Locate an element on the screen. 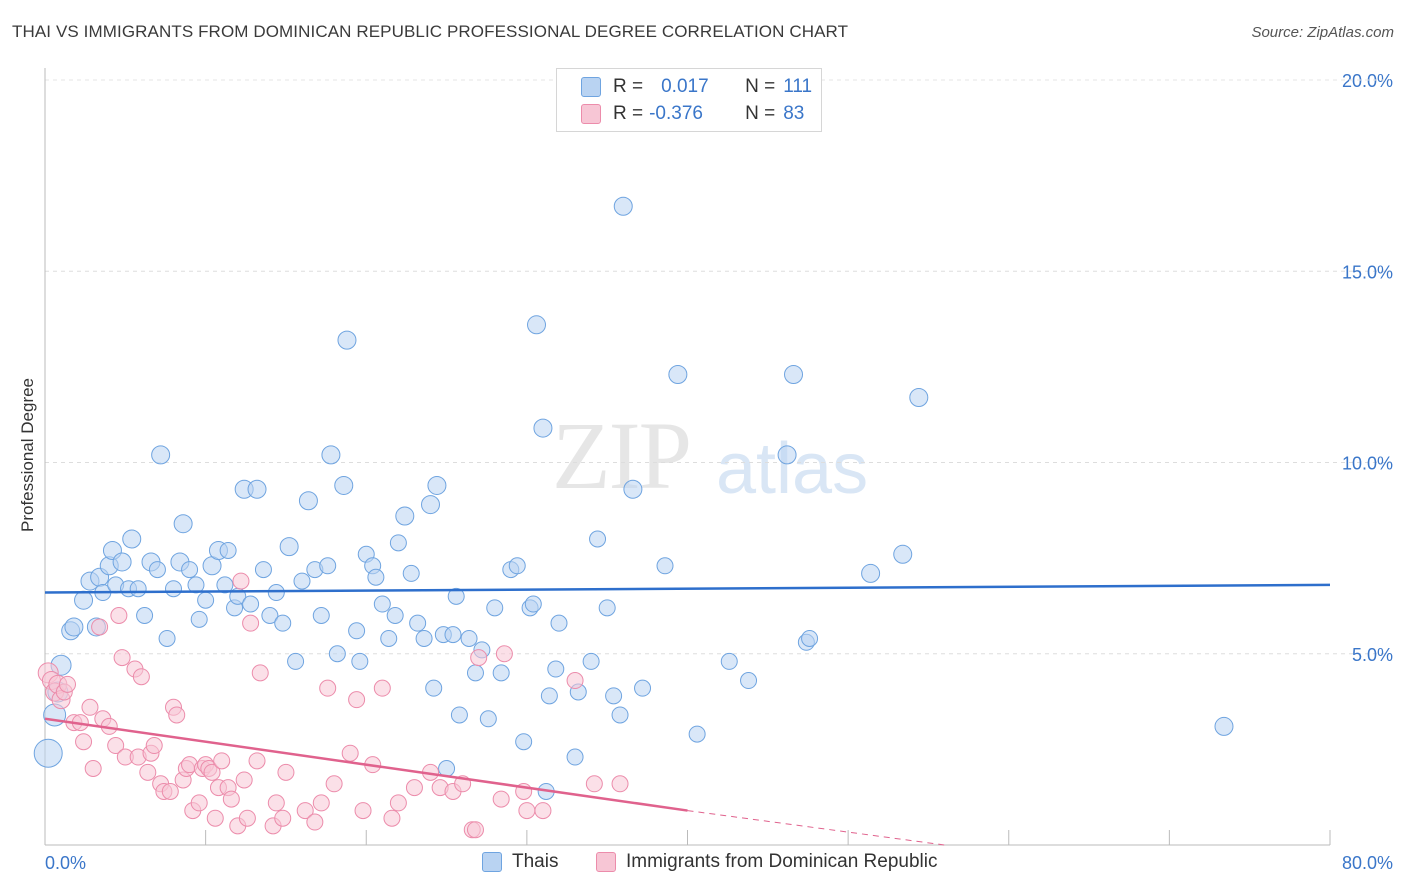 The width and height of the screenshot is (1406, 892). bottom-legend-dominican: Immigrants from Dominican Republic is located at coordinates (767, 862).